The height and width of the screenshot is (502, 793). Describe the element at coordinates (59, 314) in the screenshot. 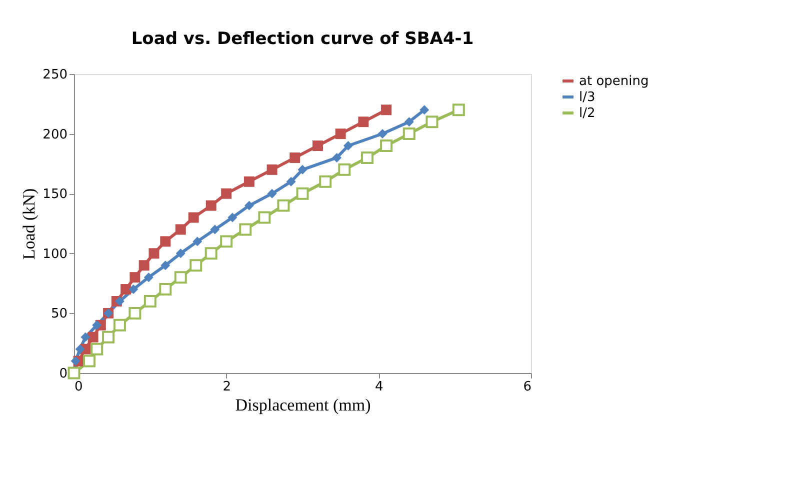

I see `y-tick-label: 50` at that location.